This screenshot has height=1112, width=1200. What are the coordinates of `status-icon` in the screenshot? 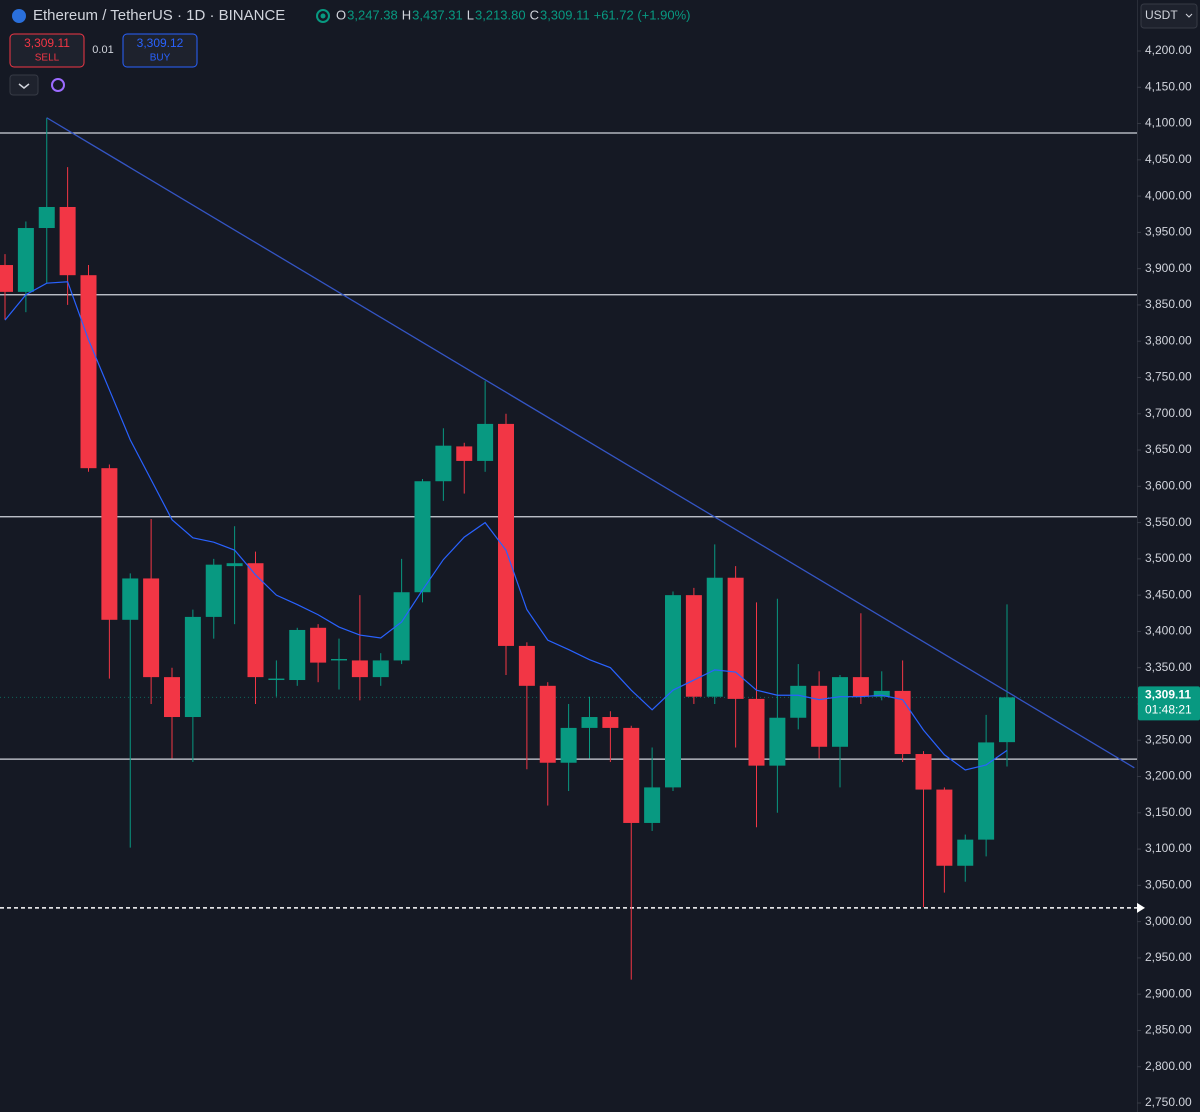 It's located at (323, 16).